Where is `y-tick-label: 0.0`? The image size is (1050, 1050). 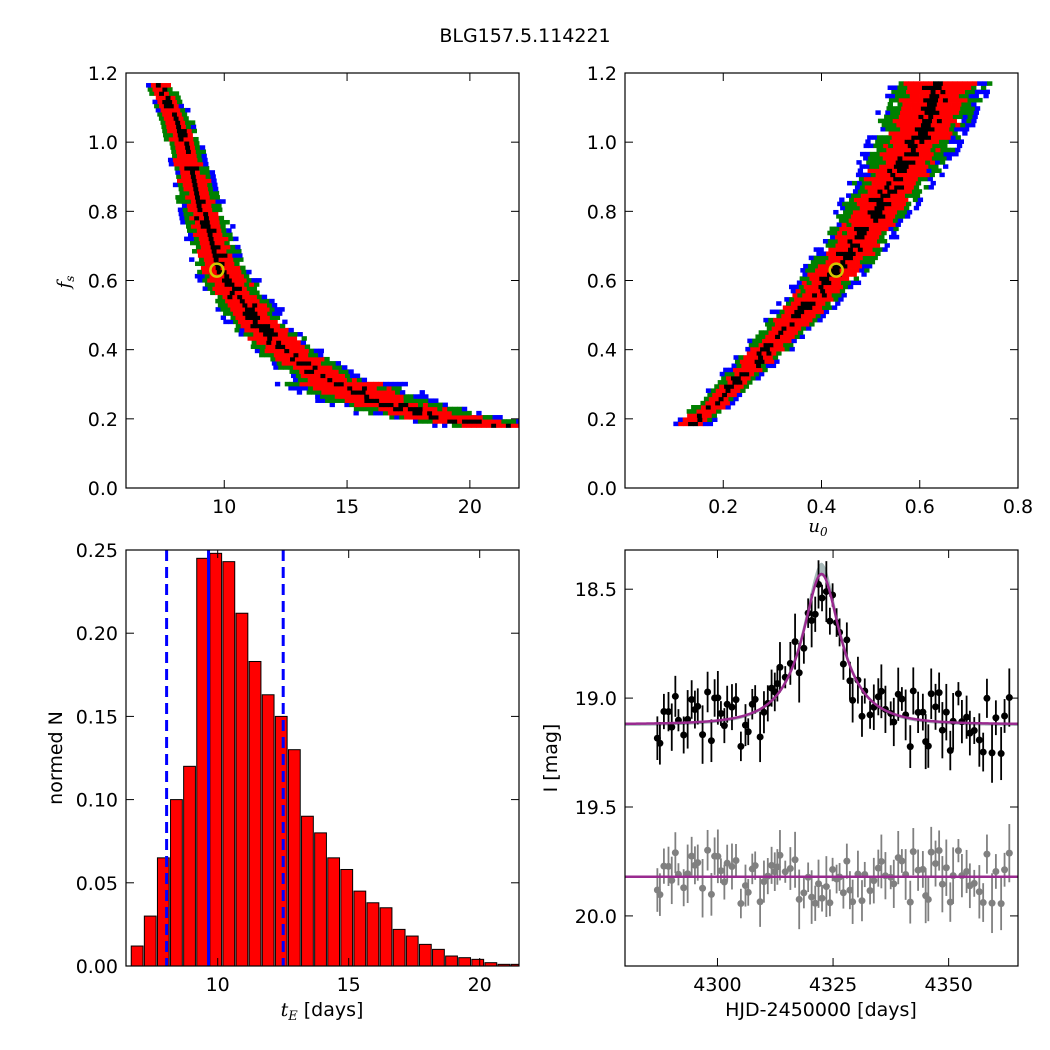
y-tick-label: 0.0 is located at coordinates (103, 489).